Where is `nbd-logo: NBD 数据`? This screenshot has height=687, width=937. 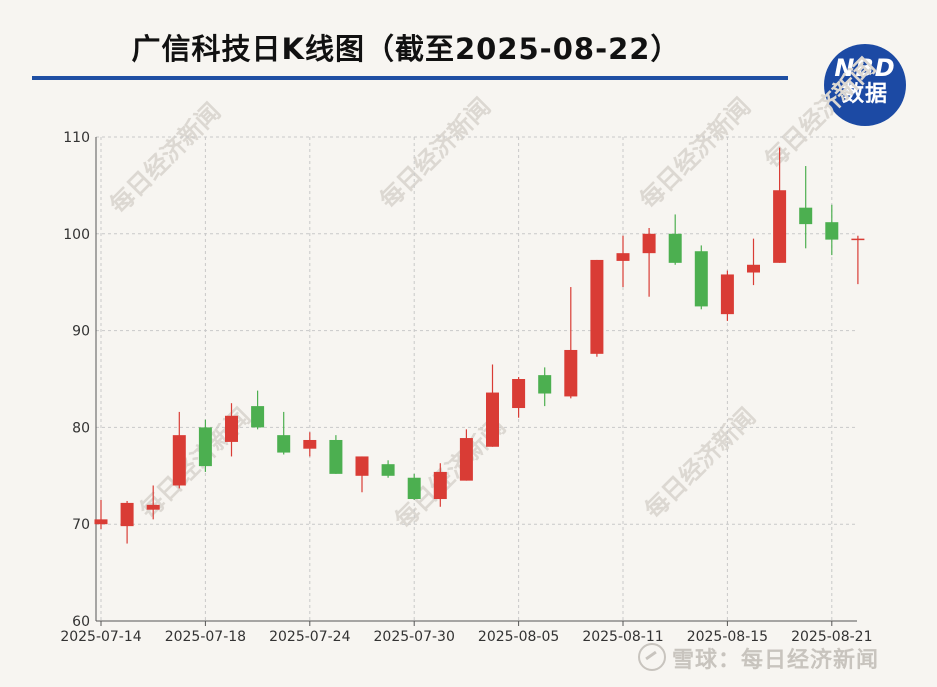 nbd-logo: NBD 数据 is located at coordinates (865, 85).